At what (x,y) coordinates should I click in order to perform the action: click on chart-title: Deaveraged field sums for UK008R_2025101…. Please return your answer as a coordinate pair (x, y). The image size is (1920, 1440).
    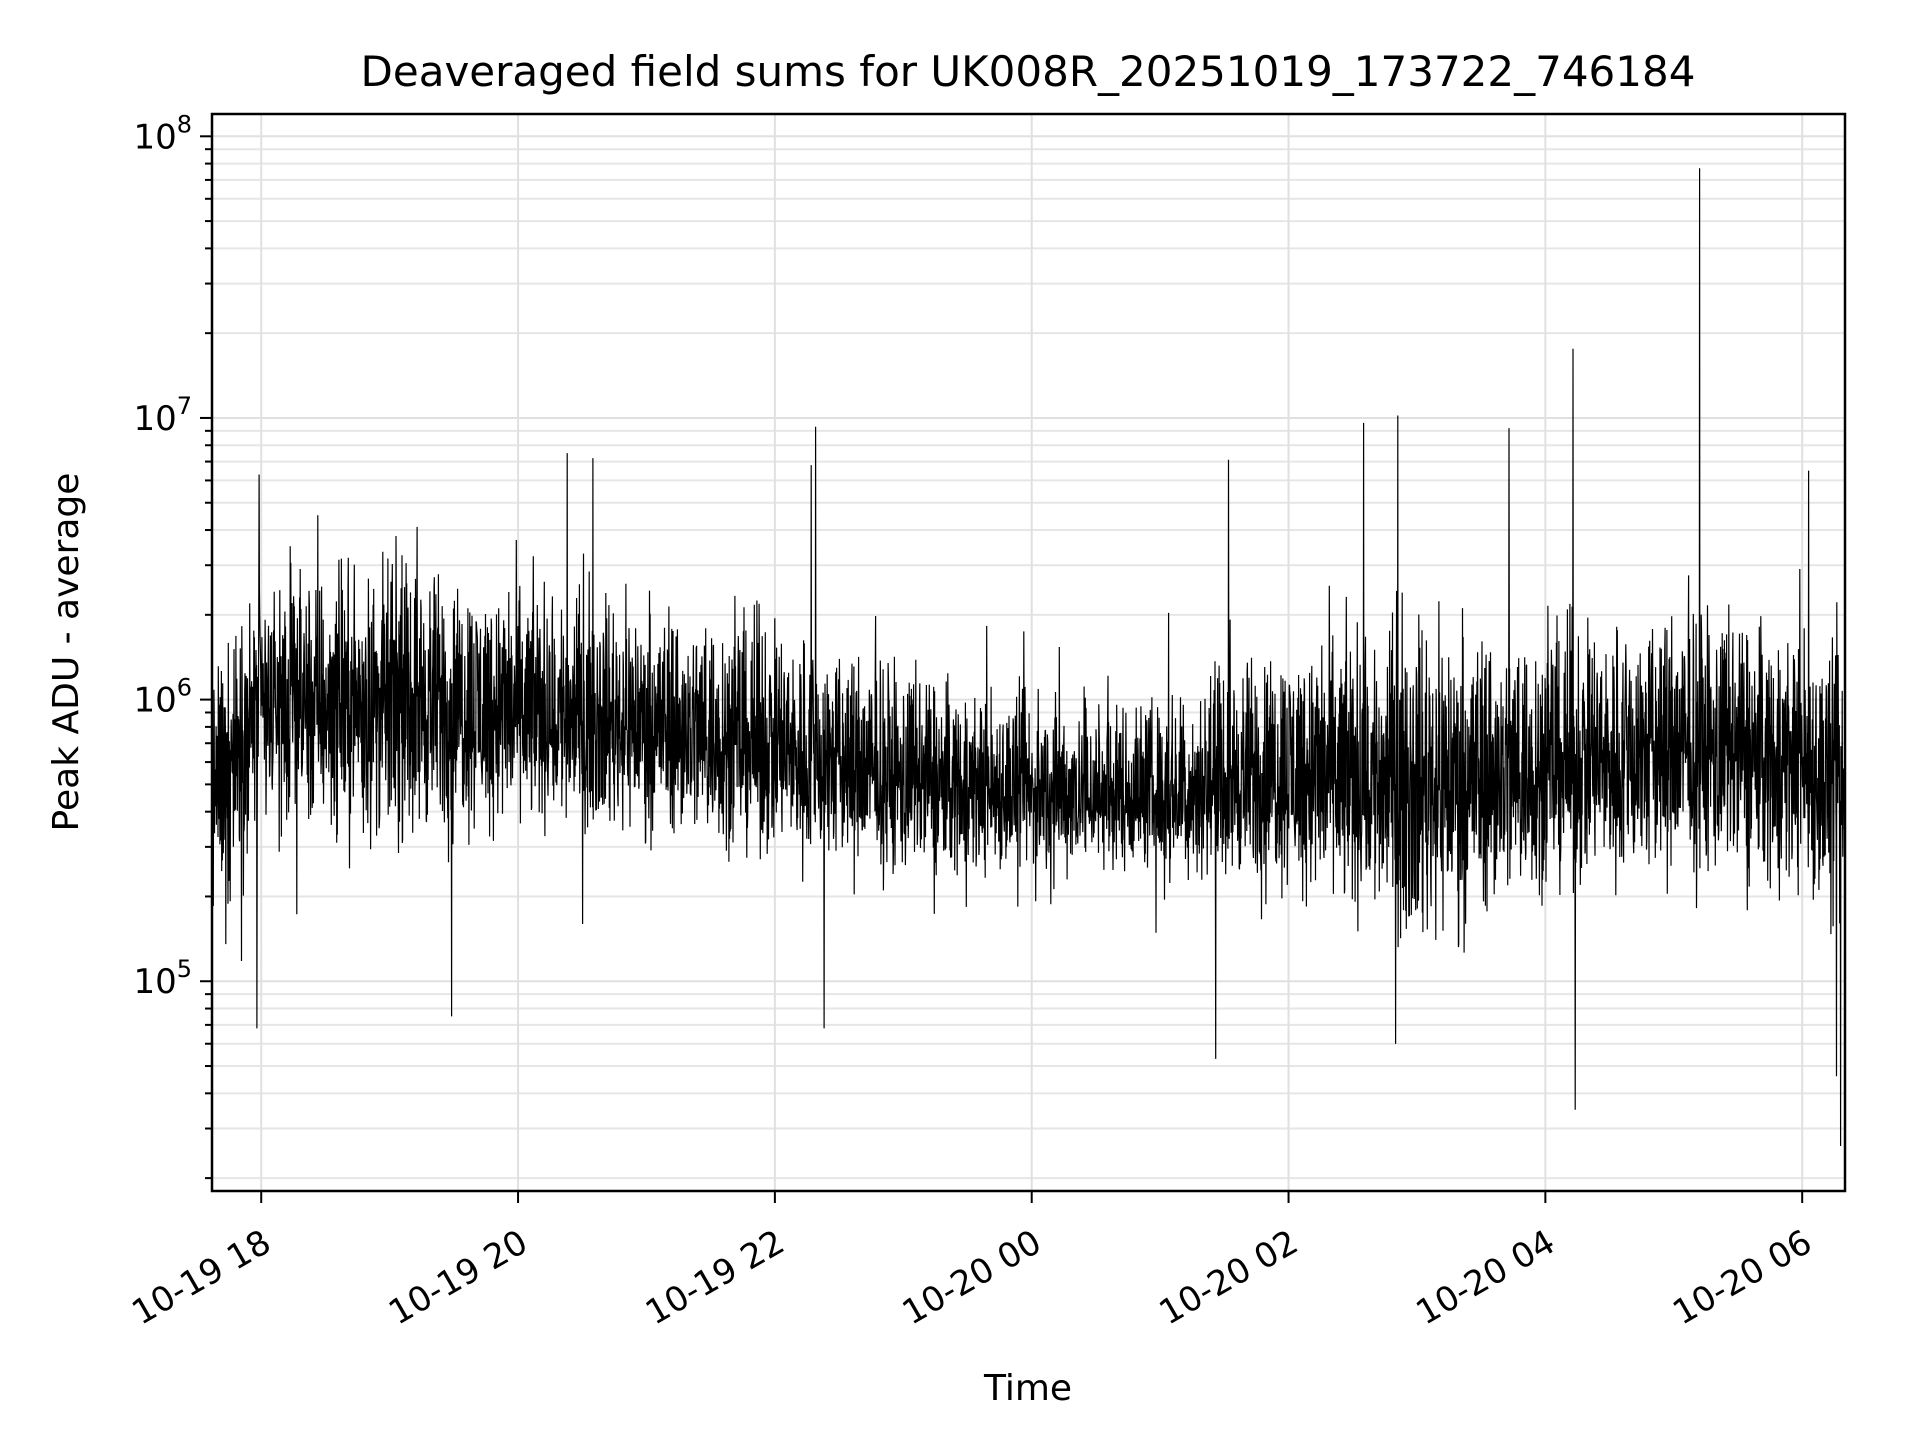
    Looking at the image, I should click on (1028, 71).